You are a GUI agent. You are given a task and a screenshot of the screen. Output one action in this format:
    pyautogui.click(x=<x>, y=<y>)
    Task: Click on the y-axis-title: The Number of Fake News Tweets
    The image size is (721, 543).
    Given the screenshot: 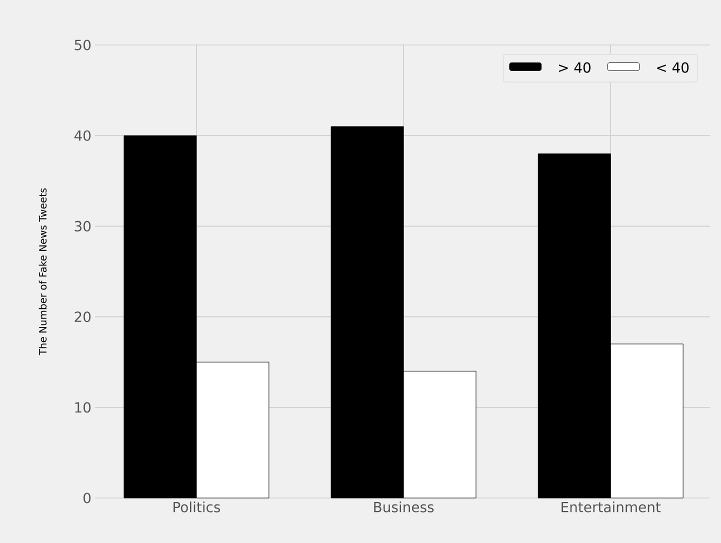 What is the action you would take?
    pyautogui.click(x=42, y=272)
    